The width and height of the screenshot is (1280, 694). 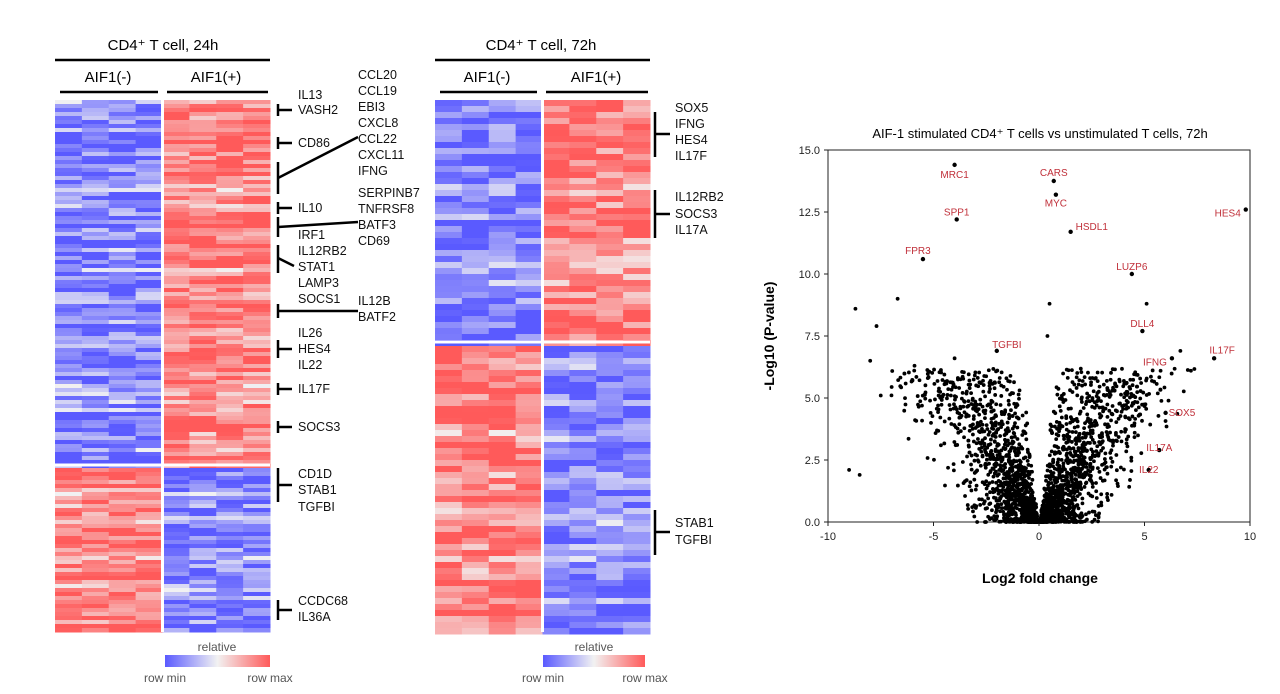 I want to click on color-scale, so click(x=594, y=661).